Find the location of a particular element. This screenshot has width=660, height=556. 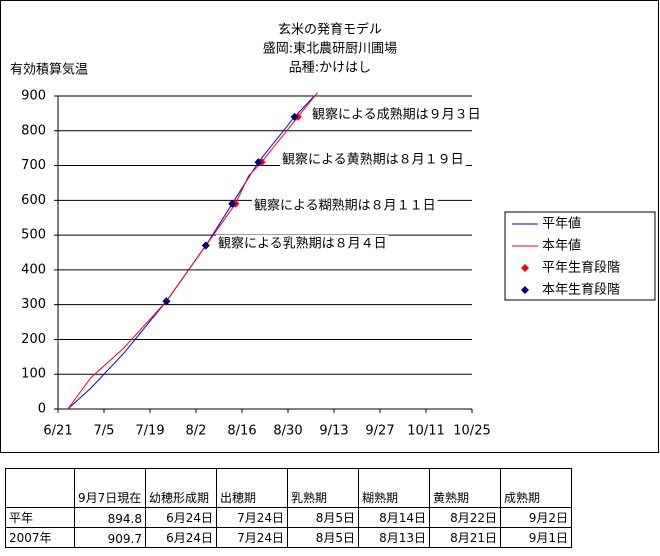

chart-title: 玄米の発育モデル is located at coordinates (330, 30).